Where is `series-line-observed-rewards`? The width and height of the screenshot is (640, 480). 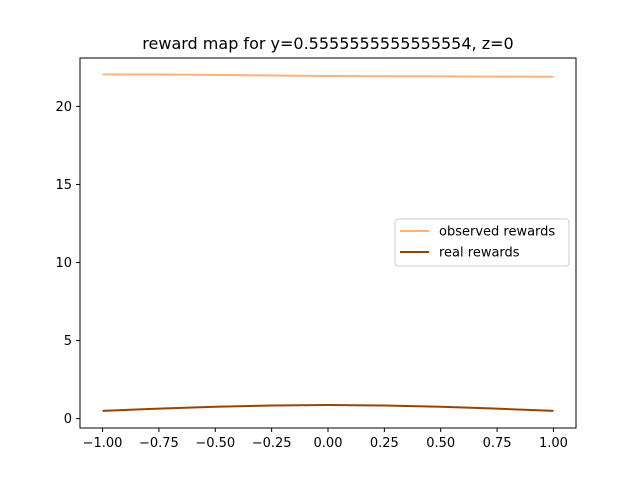 series-line-observed-rewards is located at coordinates (328, 75).